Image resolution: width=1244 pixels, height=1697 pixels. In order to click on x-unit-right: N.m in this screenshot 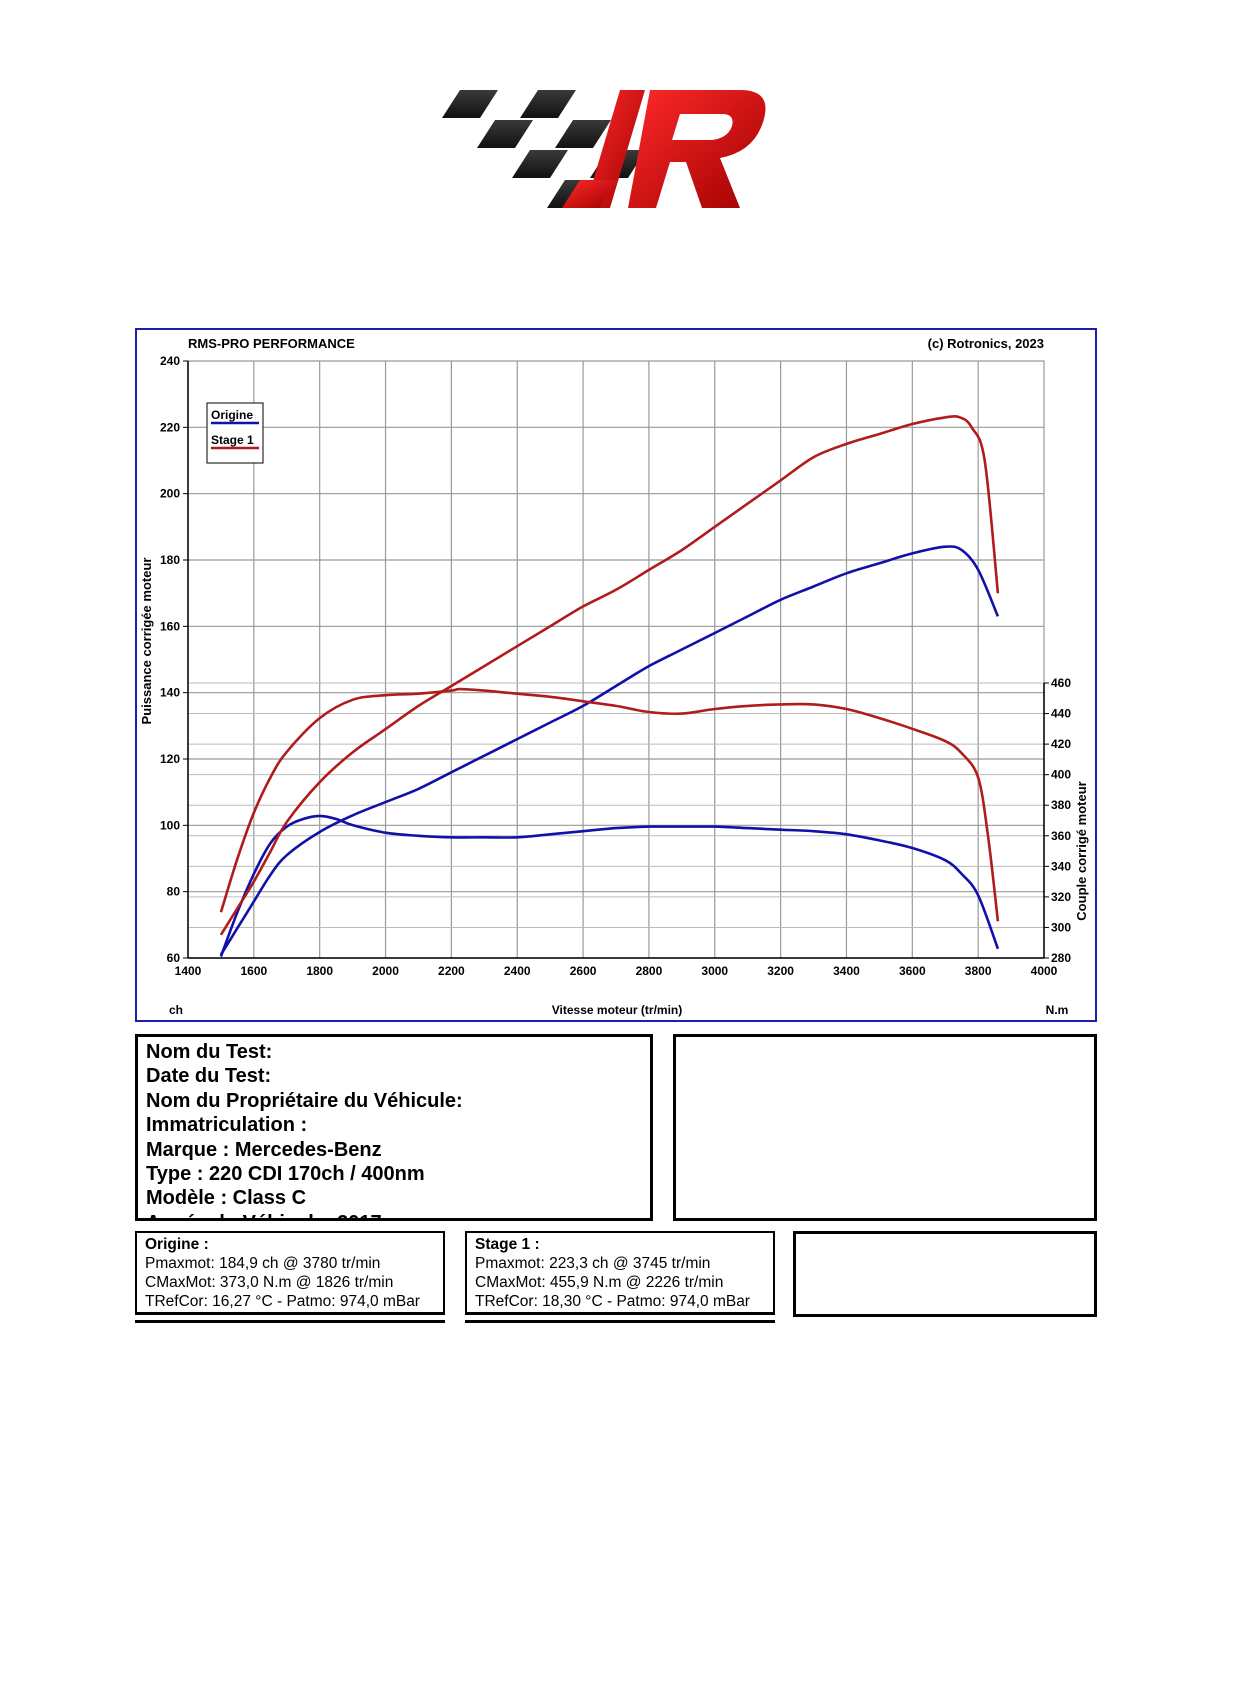, I will do `click(1057, 1010)`.